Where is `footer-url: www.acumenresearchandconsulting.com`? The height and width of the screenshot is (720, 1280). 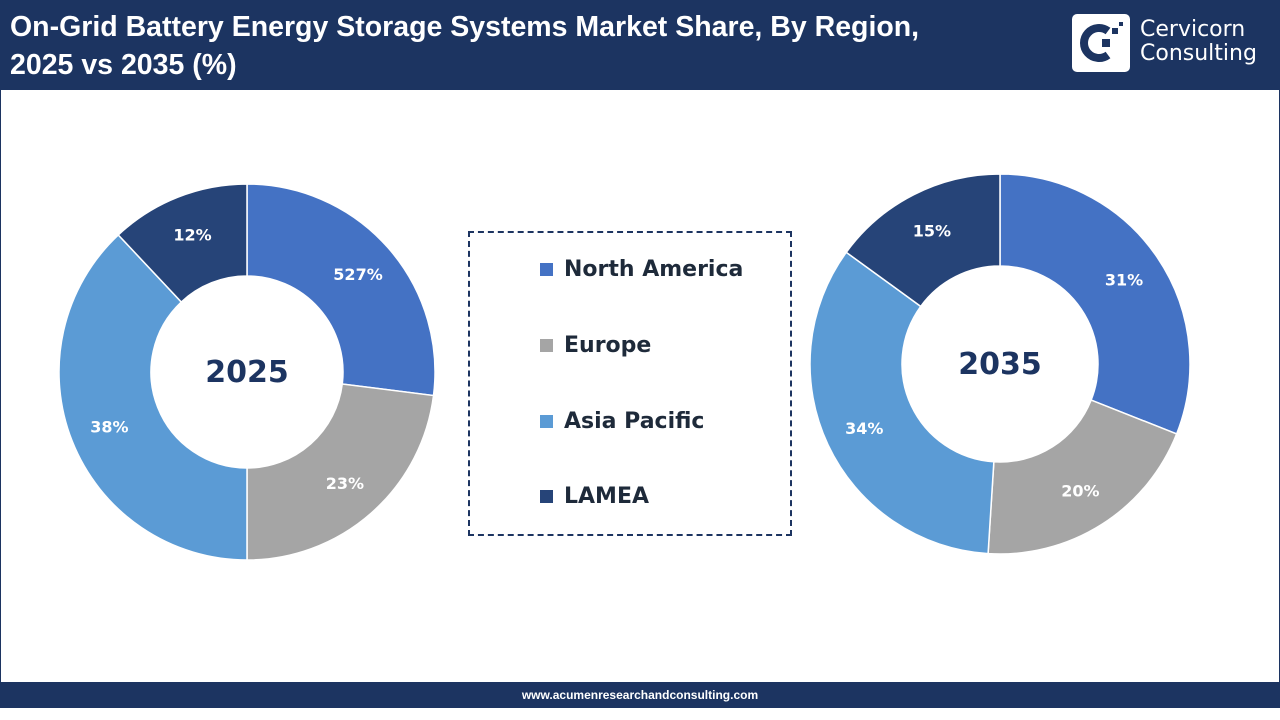
footer-url: www.acumenresearchandconsulting.com is located at coordinates (640, 695).